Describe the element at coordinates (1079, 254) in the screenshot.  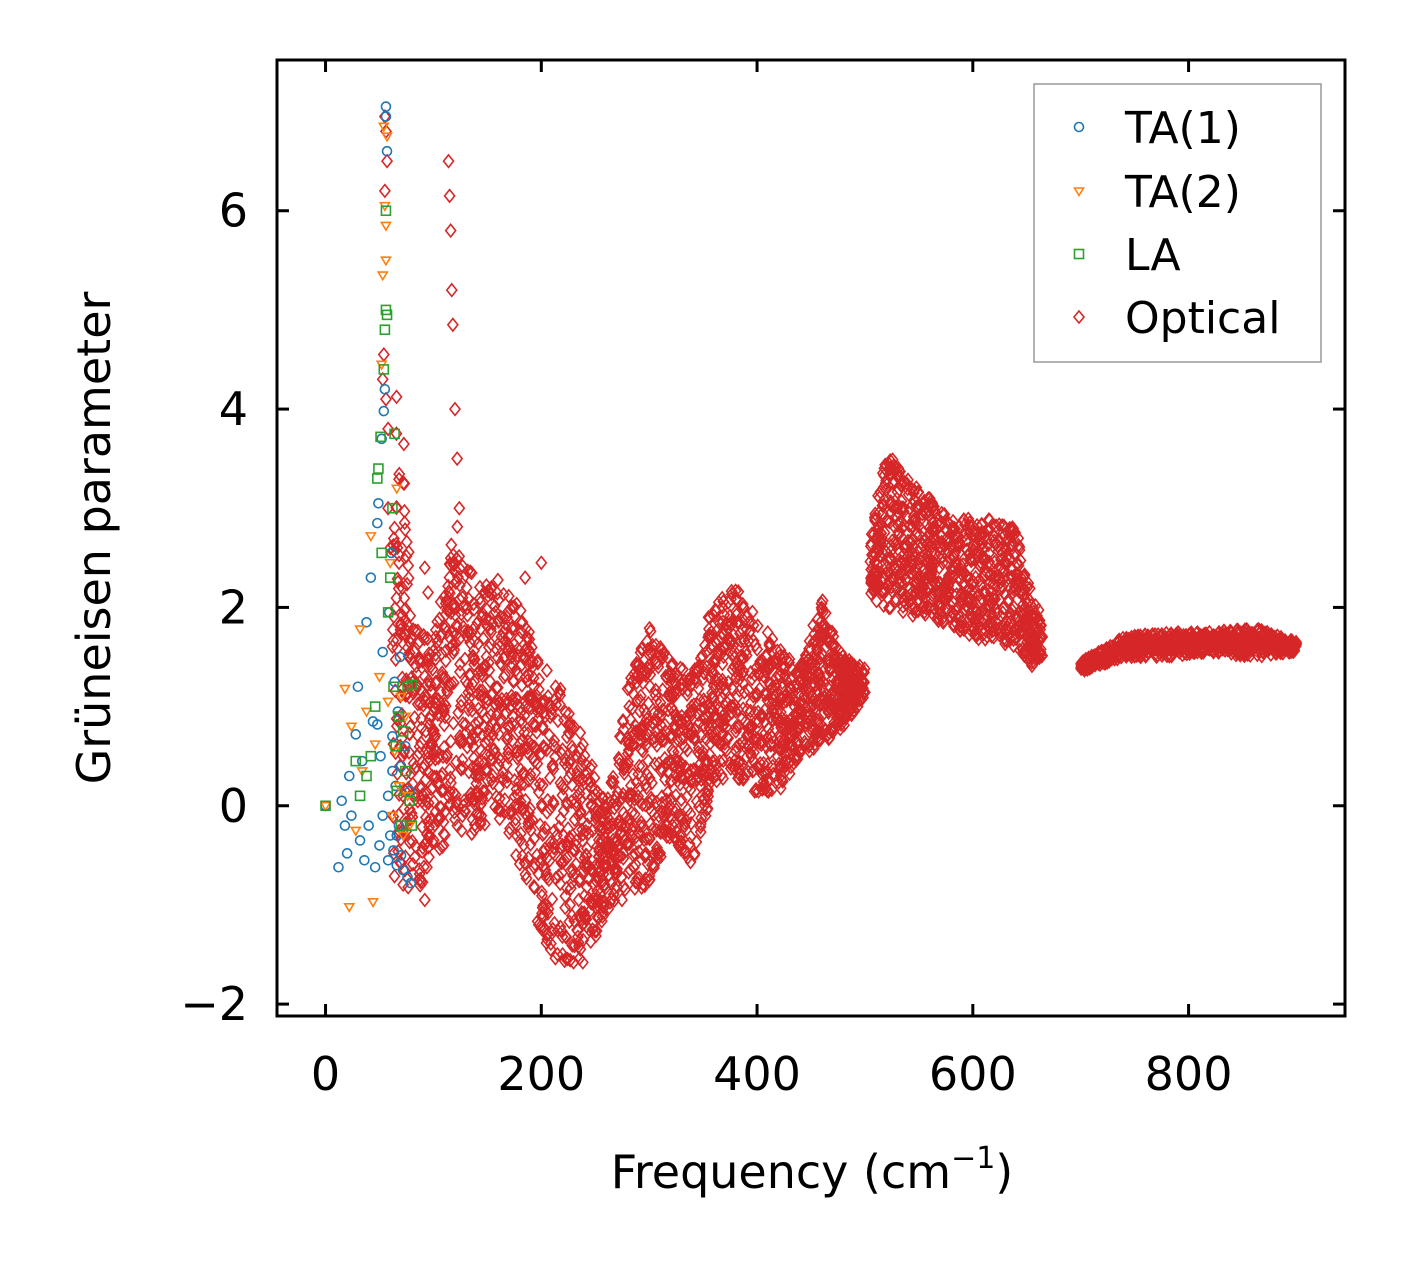
I see `legend-marker-la` at that location.